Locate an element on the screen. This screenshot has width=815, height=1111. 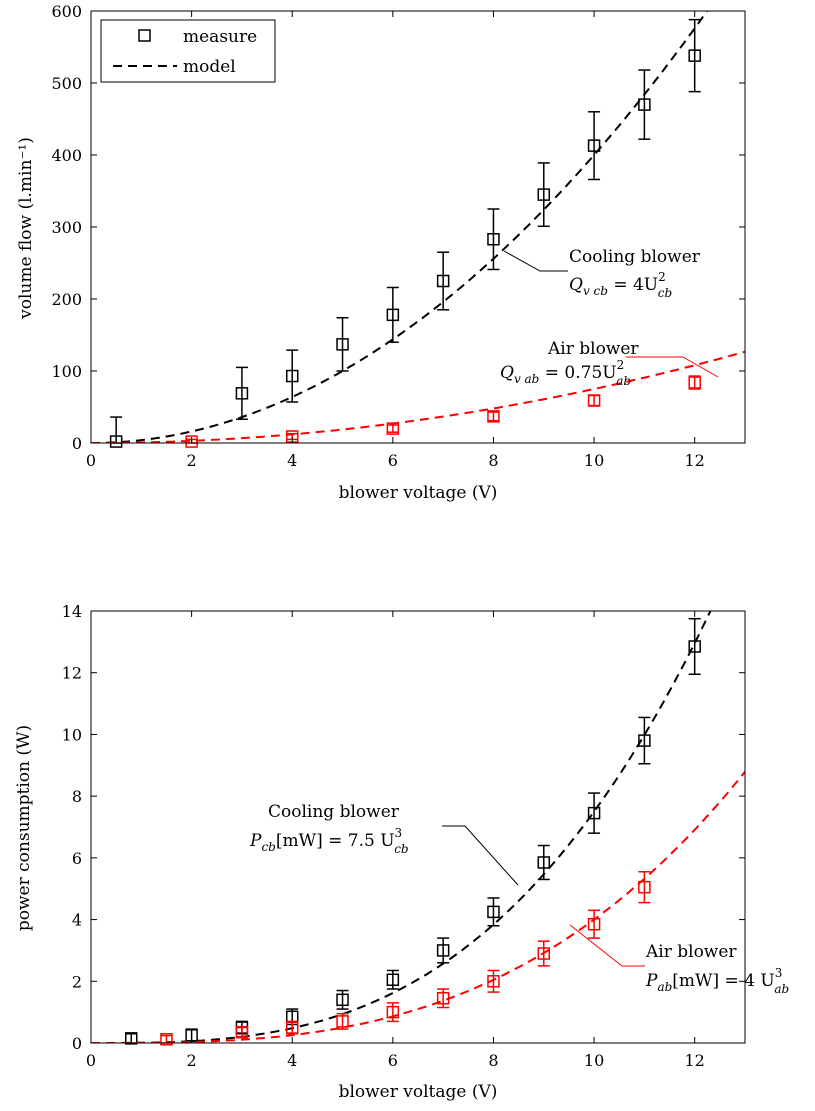
flow-y-tick-label: 100 is located at coordinates (66, 371).